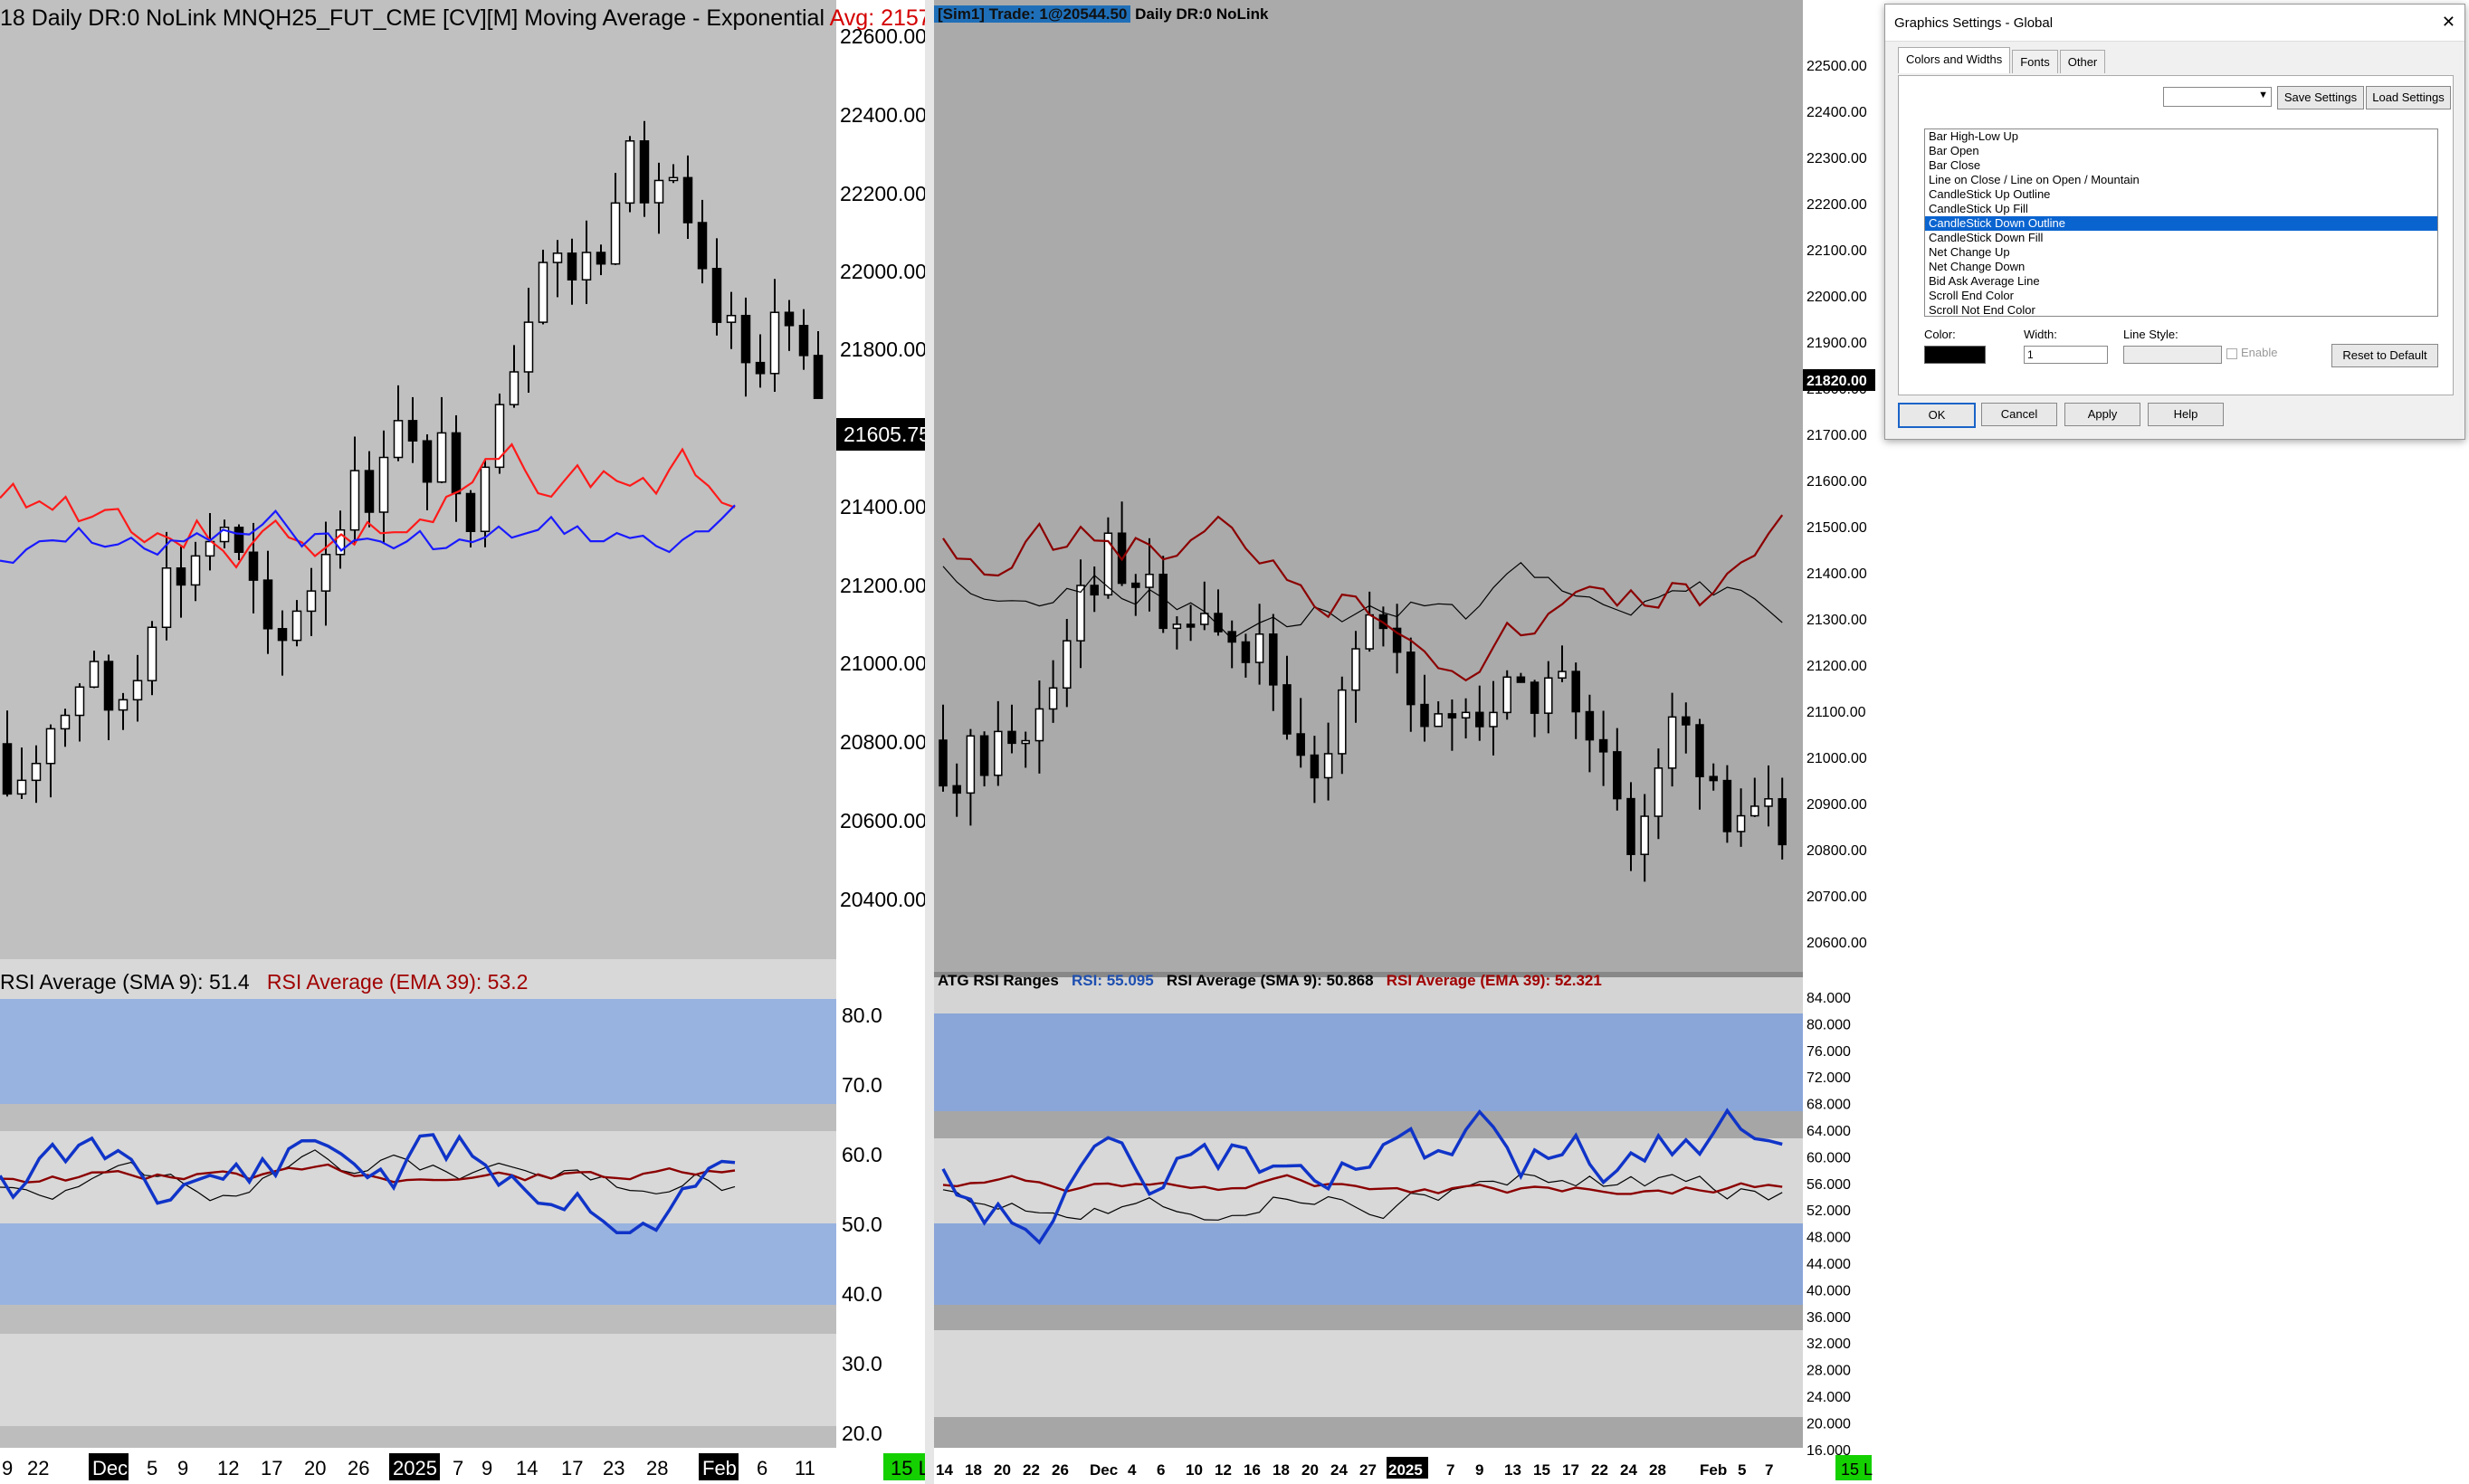 Image resolution: width=2469 pixels, height=1484 pixels. Describe the element at coordinates (2384, 355) in the screenshot. I see `reset-to-default-button: Reset to Default` at that location.